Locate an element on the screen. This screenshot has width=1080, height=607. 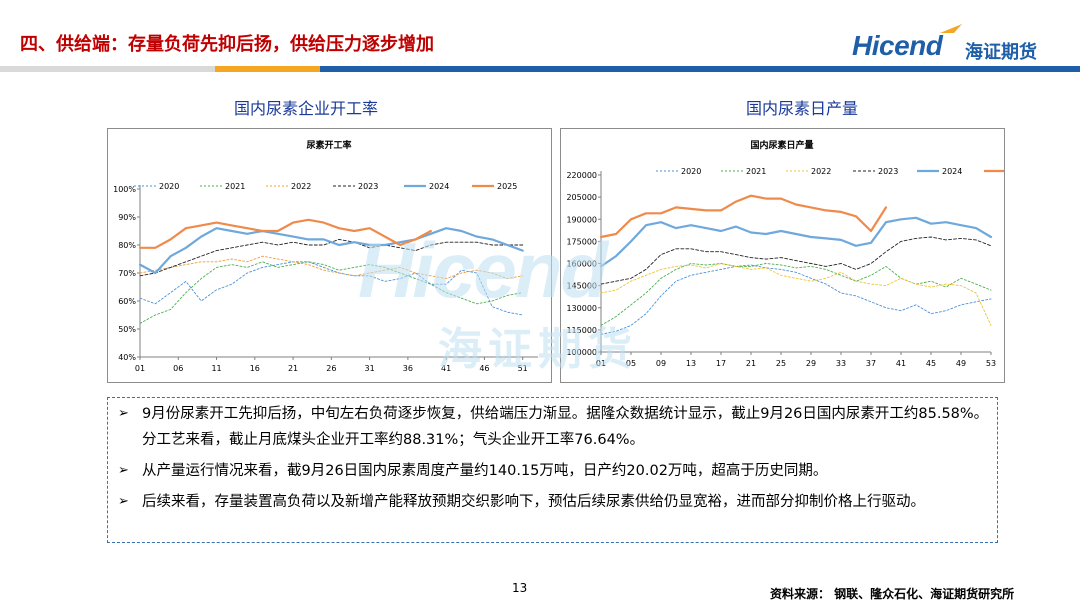
y-tick-label: 220000 is located at coordinates (581, 175).